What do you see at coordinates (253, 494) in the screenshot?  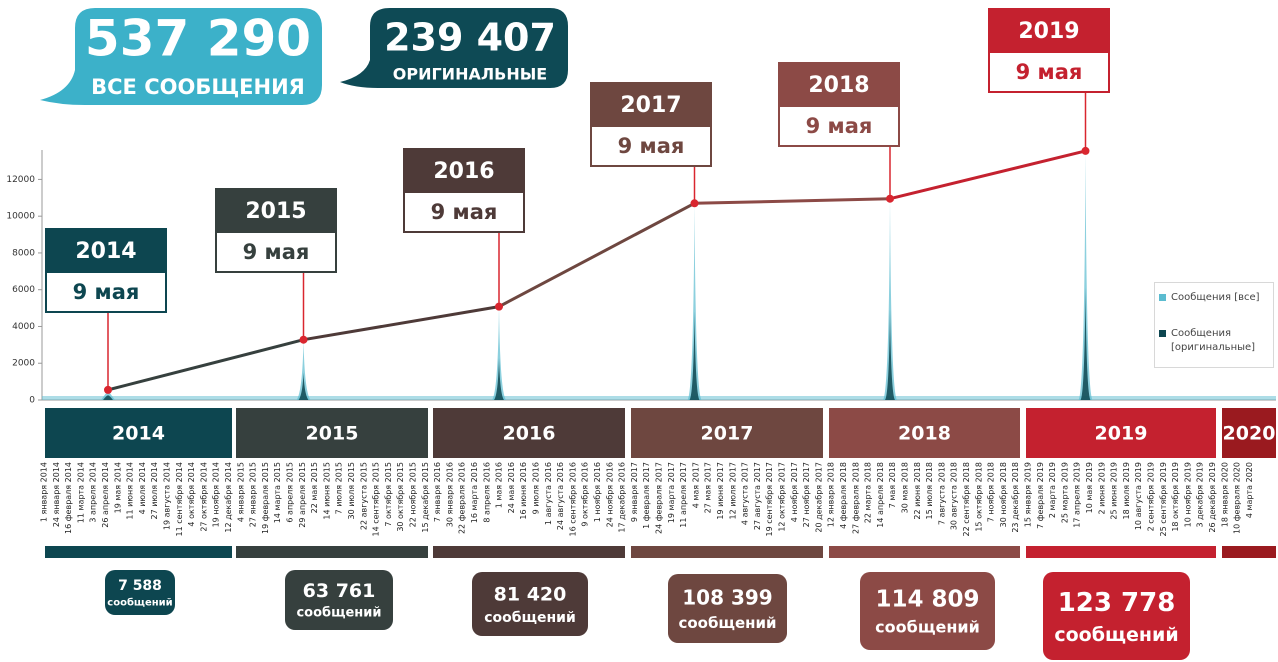 I see `date-label: 27 января 2015` at bounding box center [253, 494].